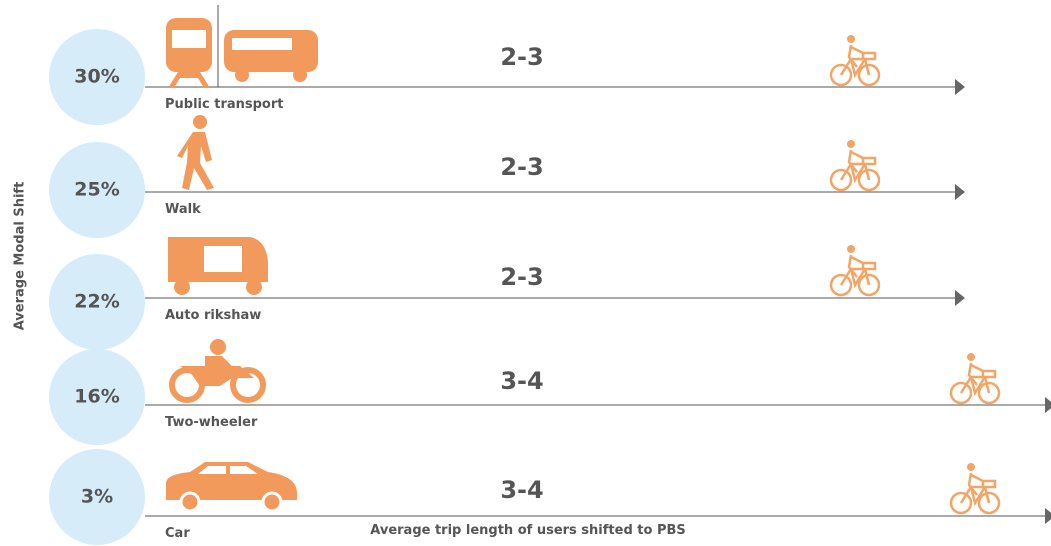 The image size is (1051, 546). I want to click on share-label: 16%, so click(96, 397).